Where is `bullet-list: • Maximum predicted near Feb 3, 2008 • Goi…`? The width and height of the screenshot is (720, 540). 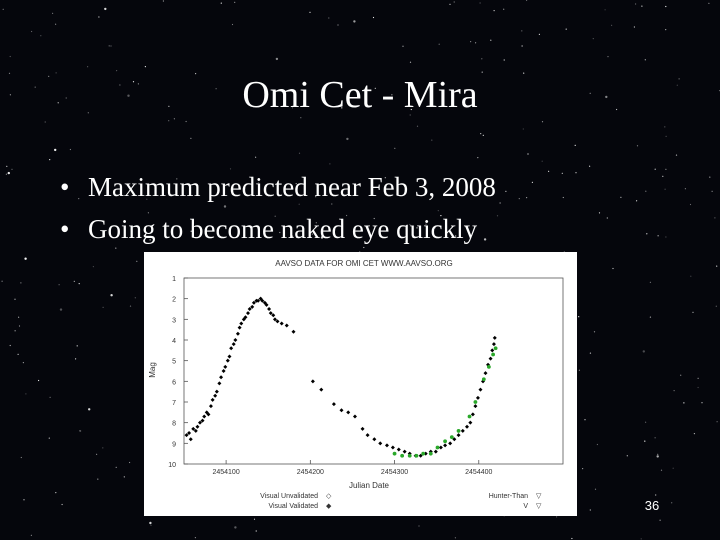 bullet-list: • Maximum predicted near Feb 3, 2008 • Goi… is located at coordinates (278, 208).